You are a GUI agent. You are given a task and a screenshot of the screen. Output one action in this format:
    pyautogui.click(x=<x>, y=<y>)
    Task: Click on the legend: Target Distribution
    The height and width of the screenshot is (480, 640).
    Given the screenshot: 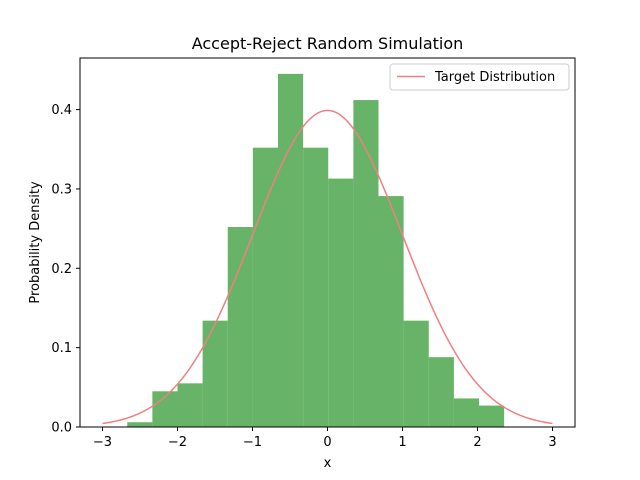 What is the action you would take?
    pyautogui.click(x=479, y=77)
    